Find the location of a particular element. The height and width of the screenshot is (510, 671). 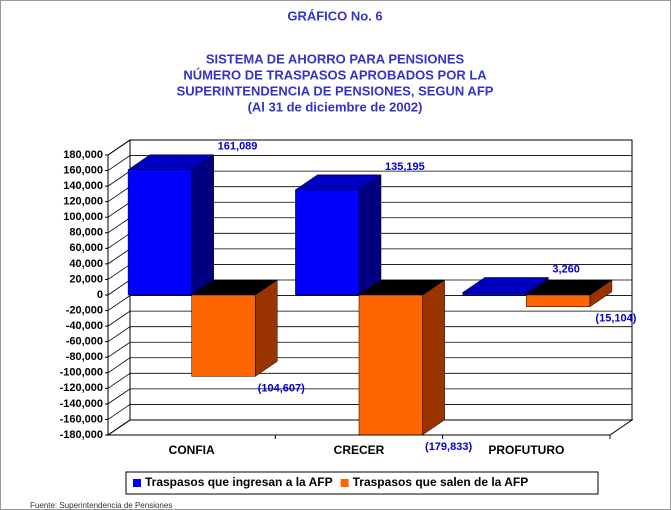

x-tick-label: CONFIA is located at coordinates (192, 450).